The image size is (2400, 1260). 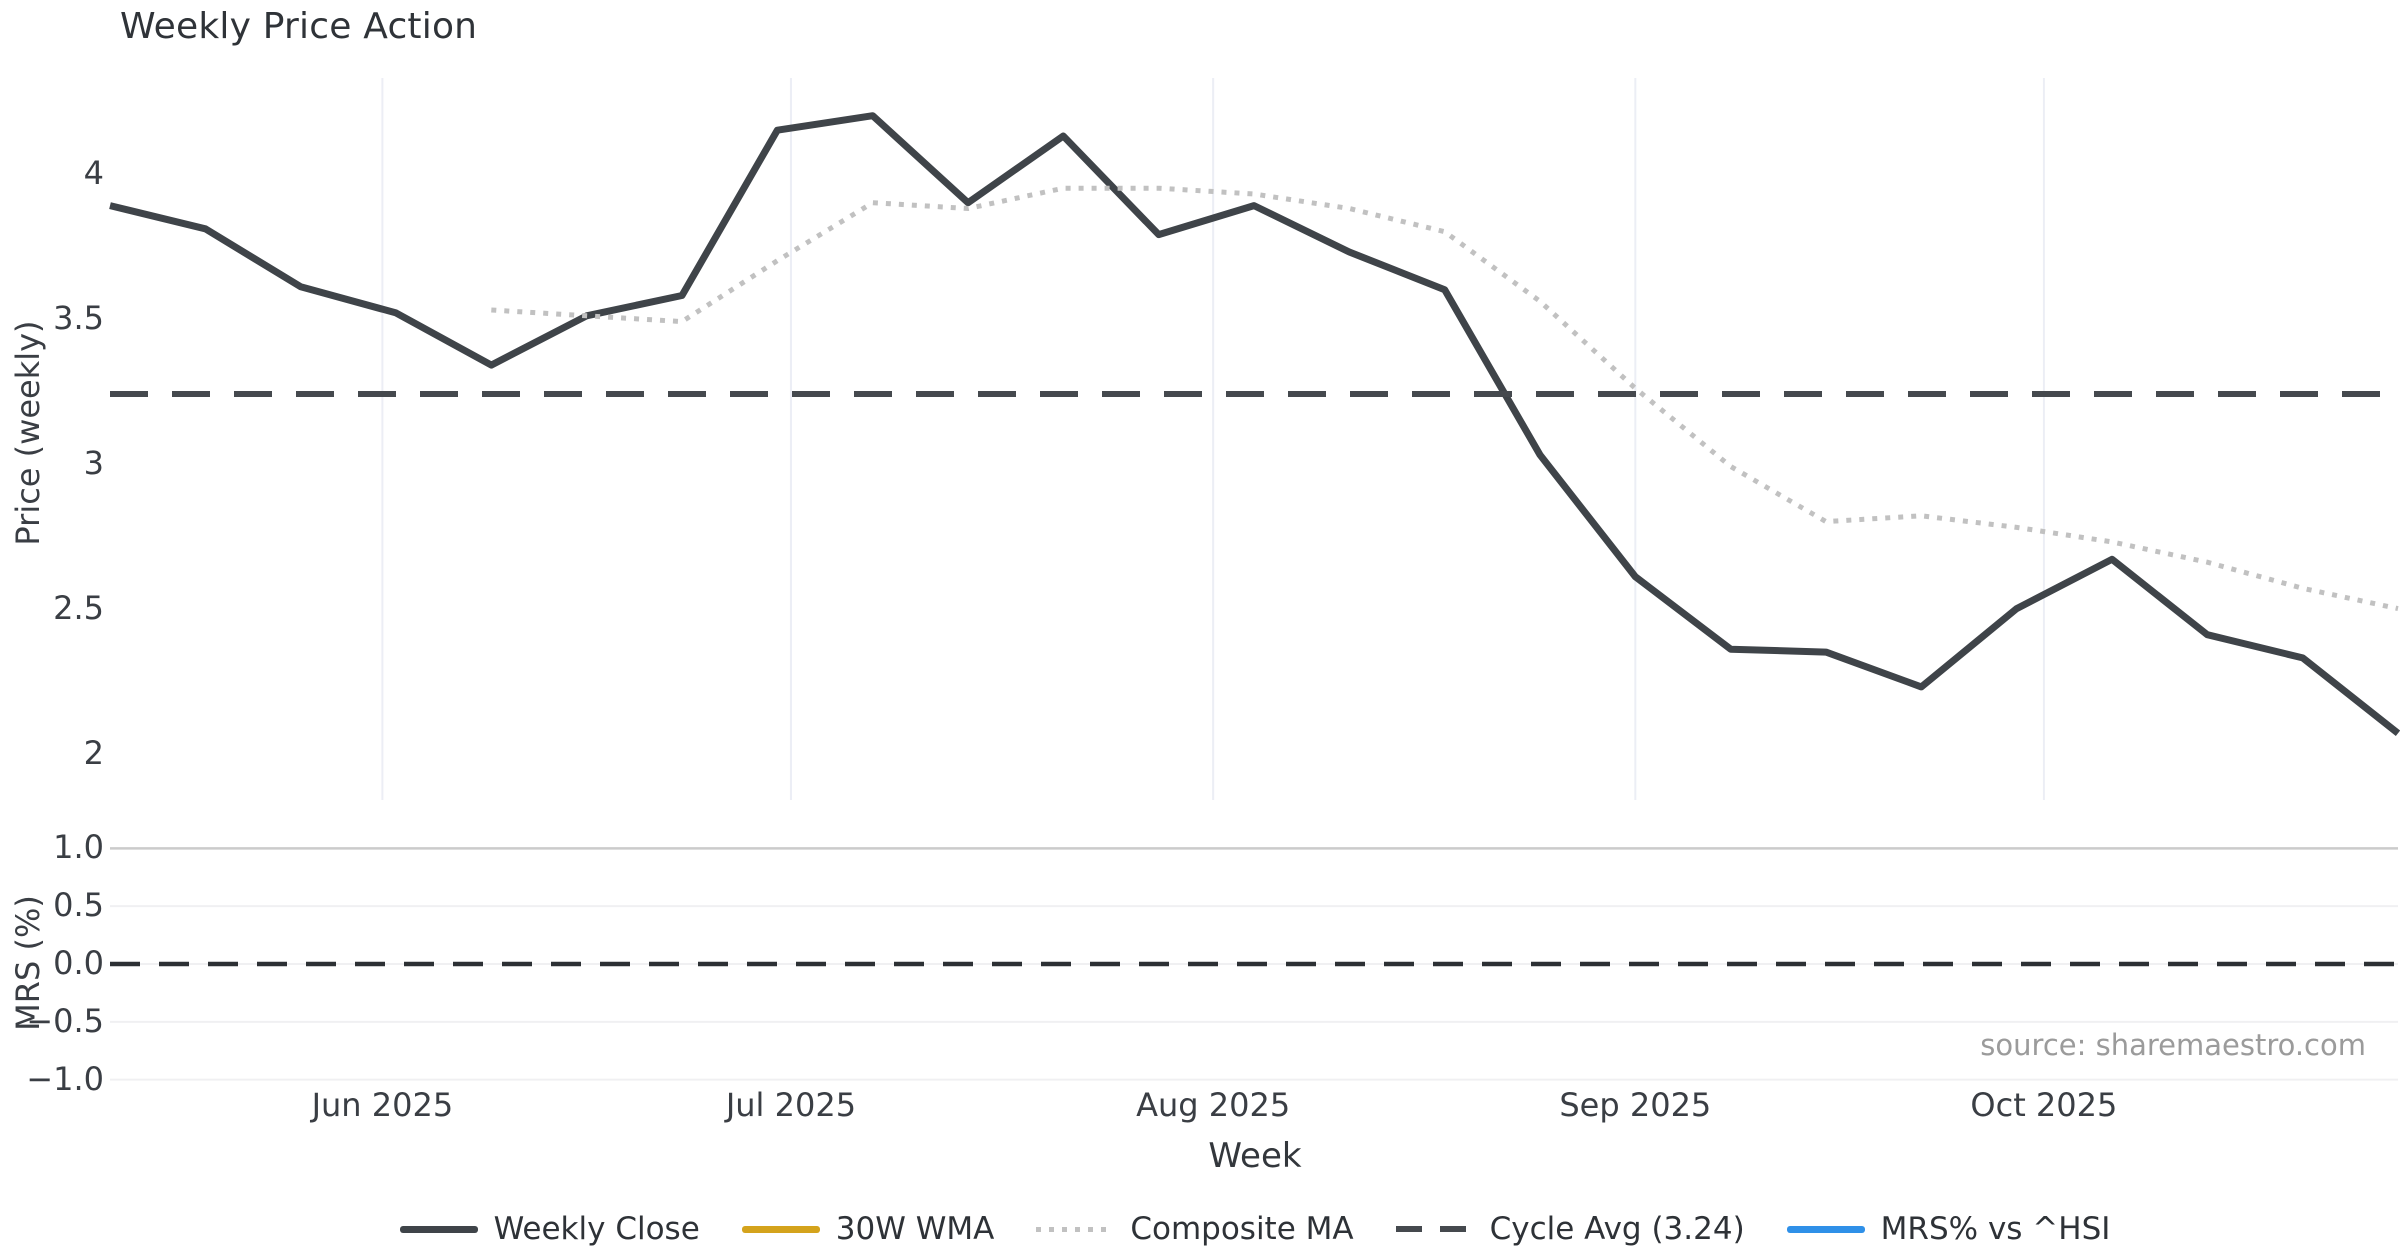 I want to click on price-y-tick-label: 2.5, so click(x=78, y=607).